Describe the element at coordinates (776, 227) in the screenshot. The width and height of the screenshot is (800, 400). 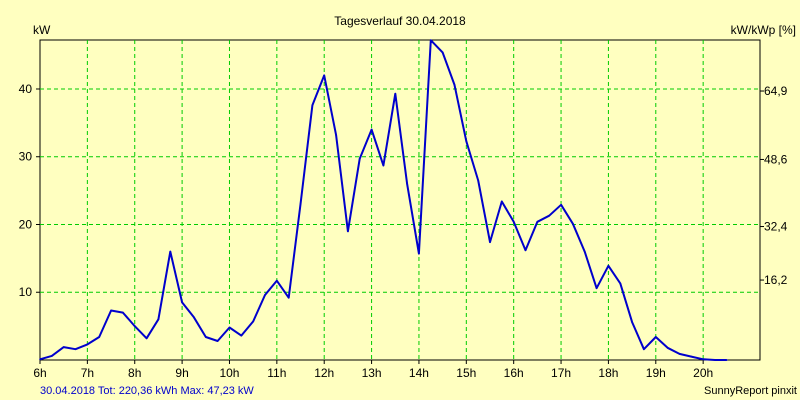
I see `y-tick-label-right: 32,4` at that location.